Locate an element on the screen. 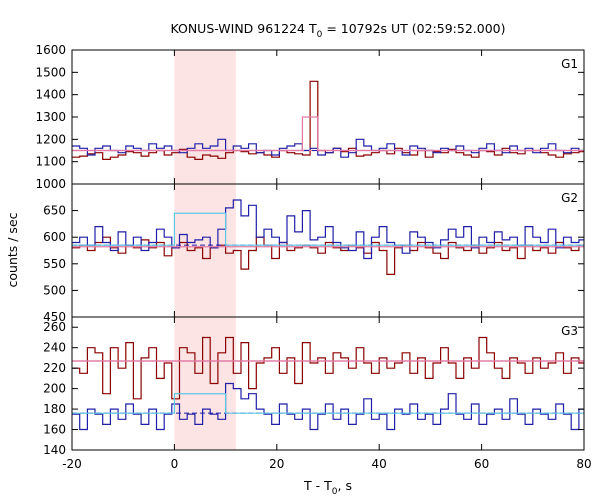  x-axis-label: T - T0, s is located at coordinates (327, 487).